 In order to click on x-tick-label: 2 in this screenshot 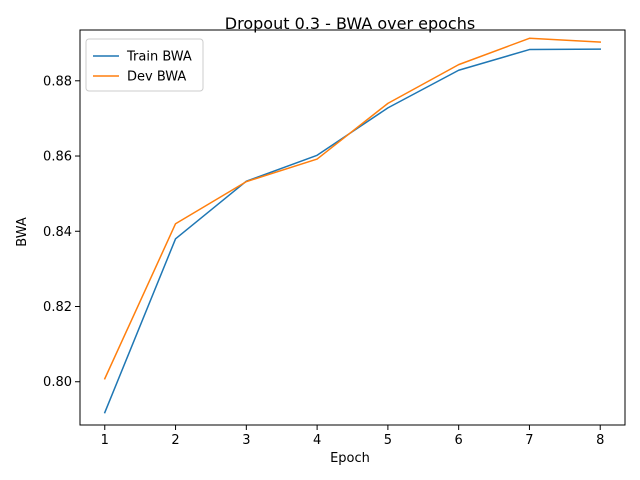, I will do `click(175, 440)`.